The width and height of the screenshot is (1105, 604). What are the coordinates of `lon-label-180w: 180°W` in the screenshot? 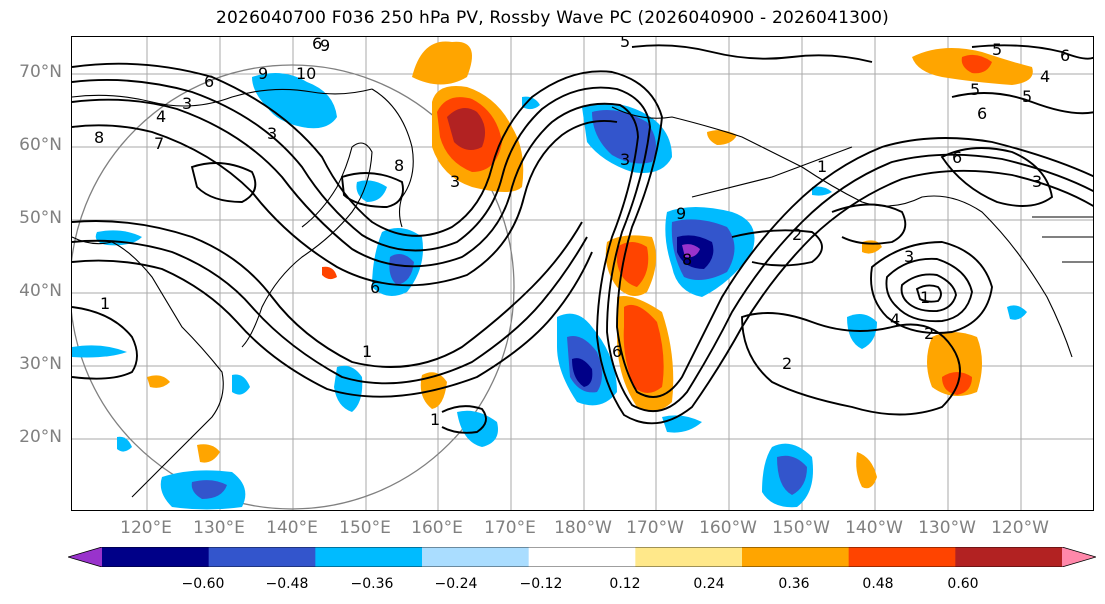 It's located at (583, 528).